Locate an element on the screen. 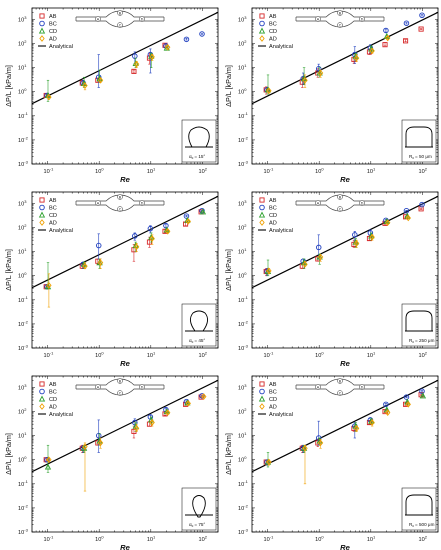 The width and height of the screenshot is (441, 550). legend-label-analytical: Analytical is located at coordinates (61, 231).